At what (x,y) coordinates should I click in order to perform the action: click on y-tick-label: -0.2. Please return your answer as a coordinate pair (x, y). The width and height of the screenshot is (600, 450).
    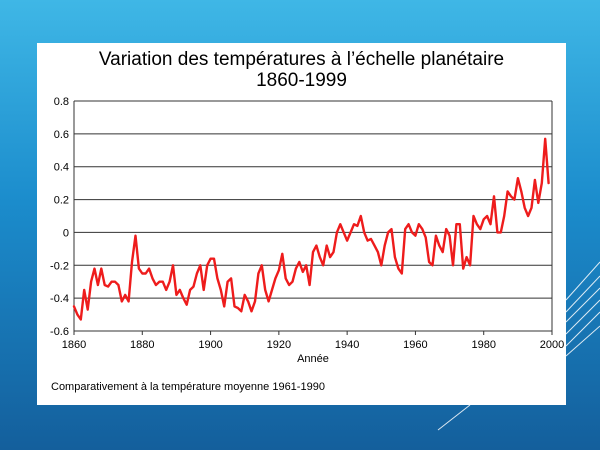
    Looking at the image, I should click on (59, 266).